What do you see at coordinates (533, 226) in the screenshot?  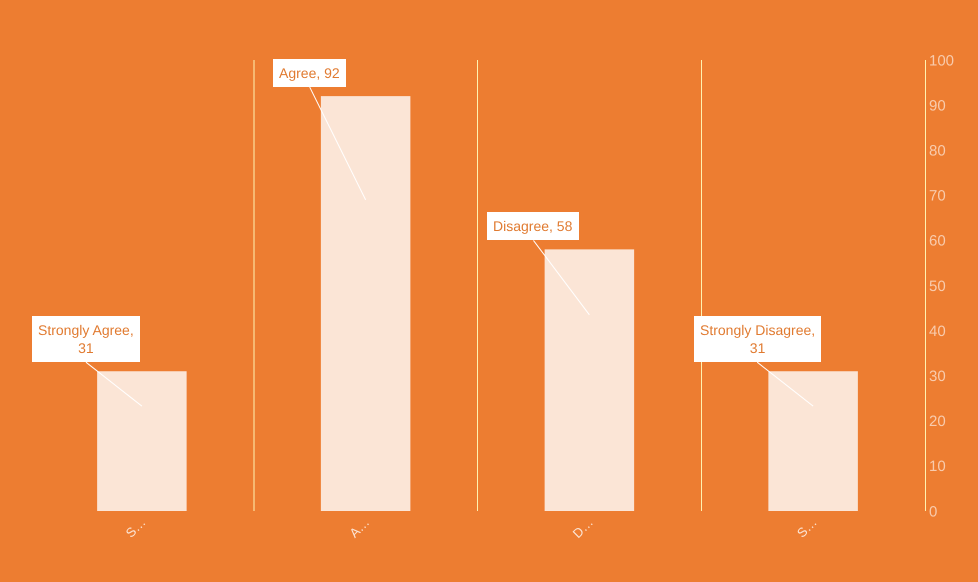 I see `data-label: Disagree, 58` at bounding box center [533, 226].